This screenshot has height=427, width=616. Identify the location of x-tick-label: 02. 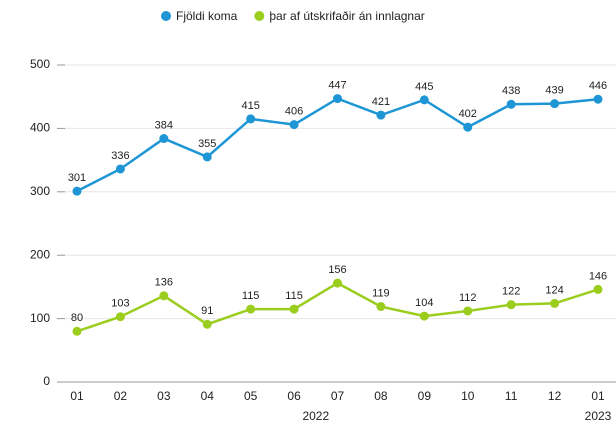
(121, 396).